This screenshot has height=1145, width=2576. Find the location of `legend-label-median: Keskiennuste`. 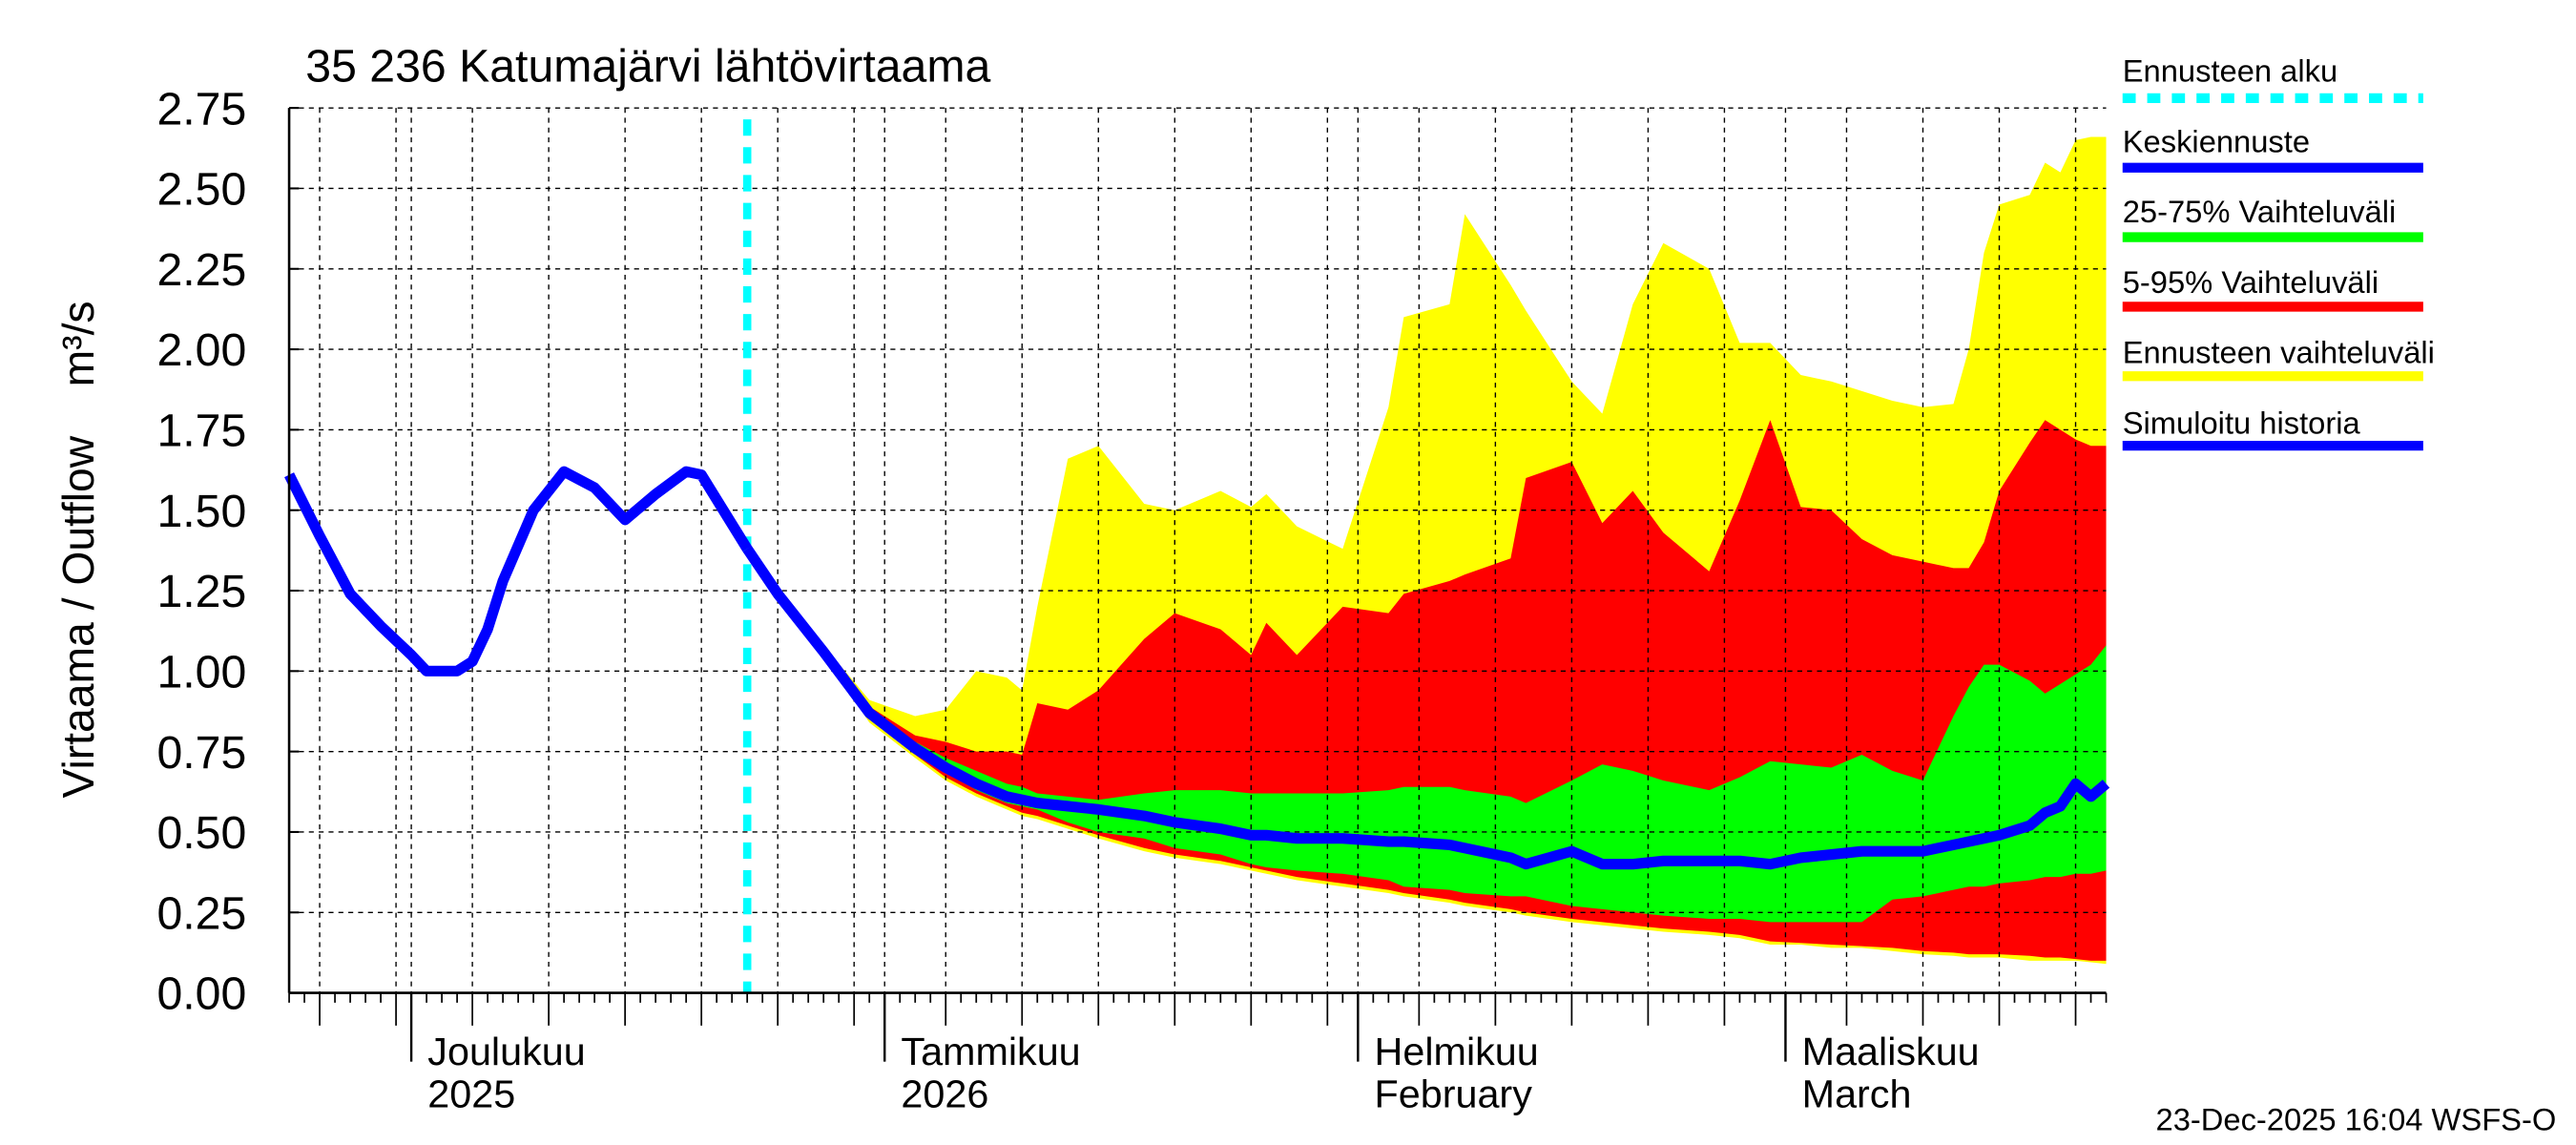

legend-label-median: Keskiennuste is located at coordinates (2216, 140).